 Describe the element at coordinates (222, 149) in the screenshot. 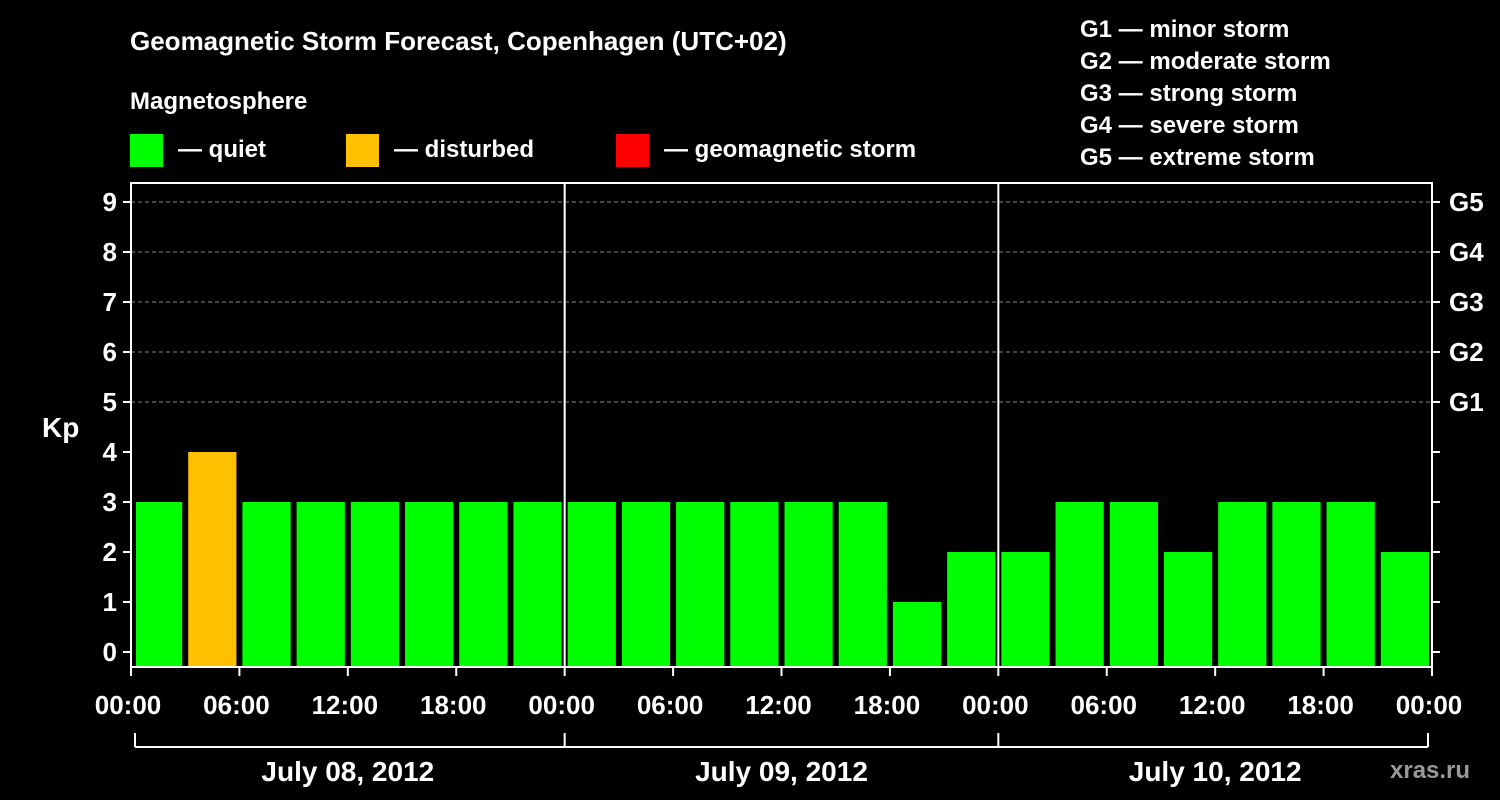

I see `legend-label-quiet: — quiet` at that location.